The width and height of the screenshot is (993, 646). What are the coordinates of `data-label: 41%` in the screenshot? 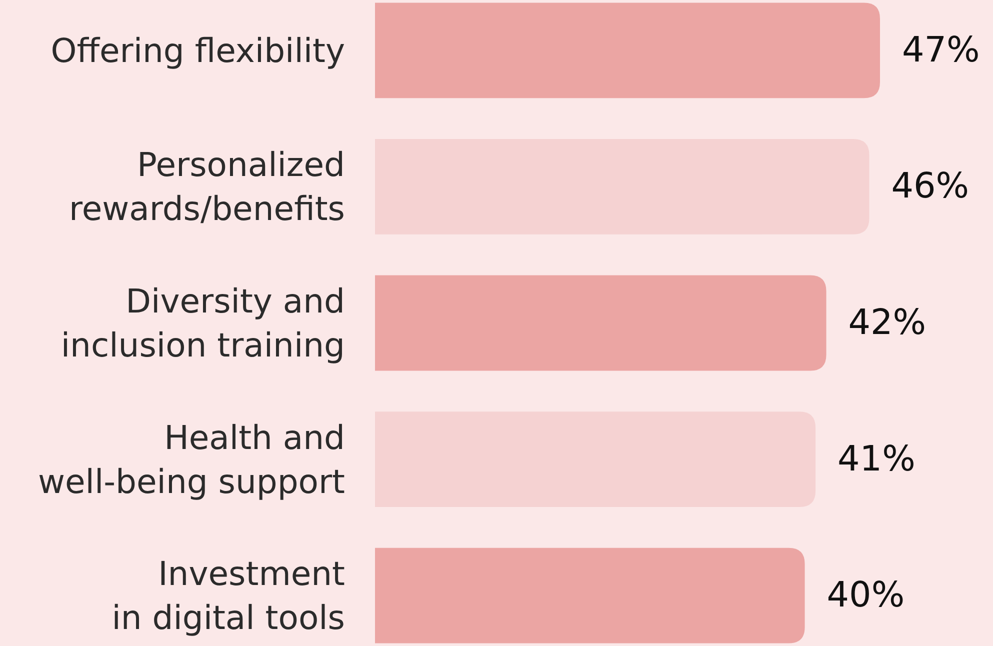 It's located at (877, 459).